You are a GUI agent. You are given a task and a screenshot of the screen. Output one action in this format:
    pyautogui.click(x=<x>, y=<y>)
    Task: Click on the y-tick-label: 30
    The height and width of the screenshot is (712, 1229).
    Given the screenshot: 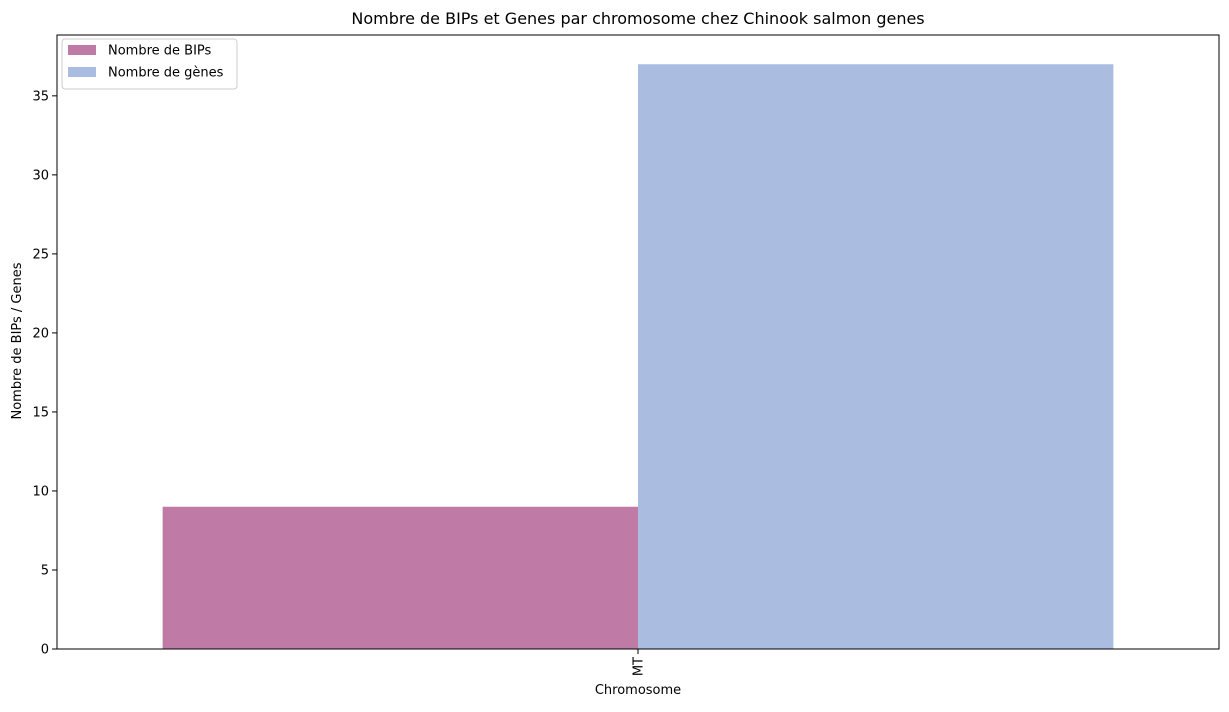 What is the action you would take?
    pyautogui.click(x=40, y=175)
    